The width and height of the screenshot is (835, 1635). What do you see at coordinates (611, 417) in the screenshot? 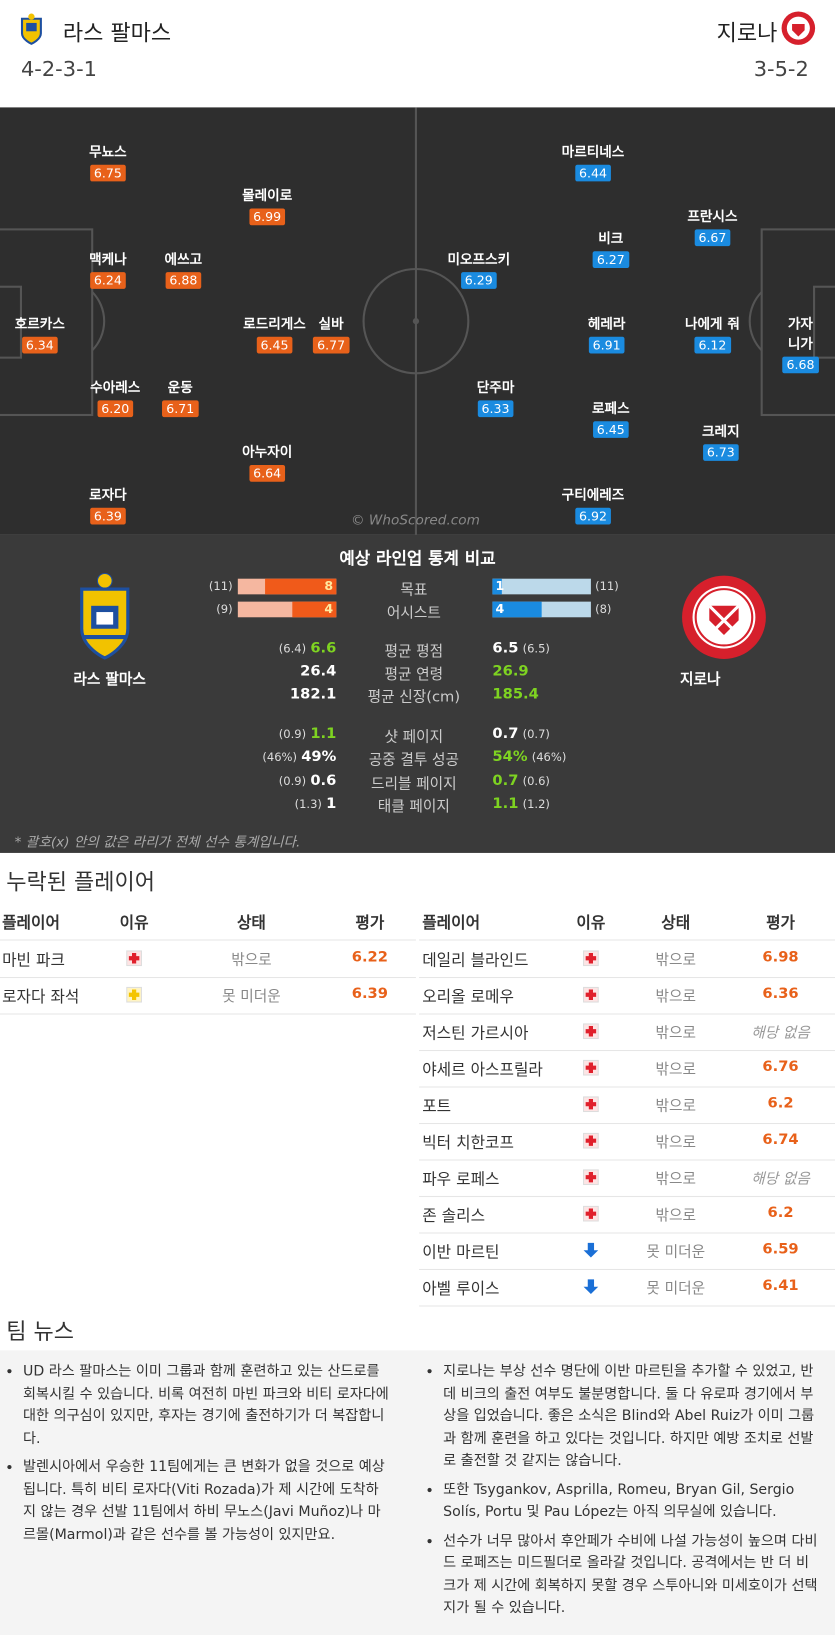
I see `player: 로페스 6.45` at bounding box center [611, 417].